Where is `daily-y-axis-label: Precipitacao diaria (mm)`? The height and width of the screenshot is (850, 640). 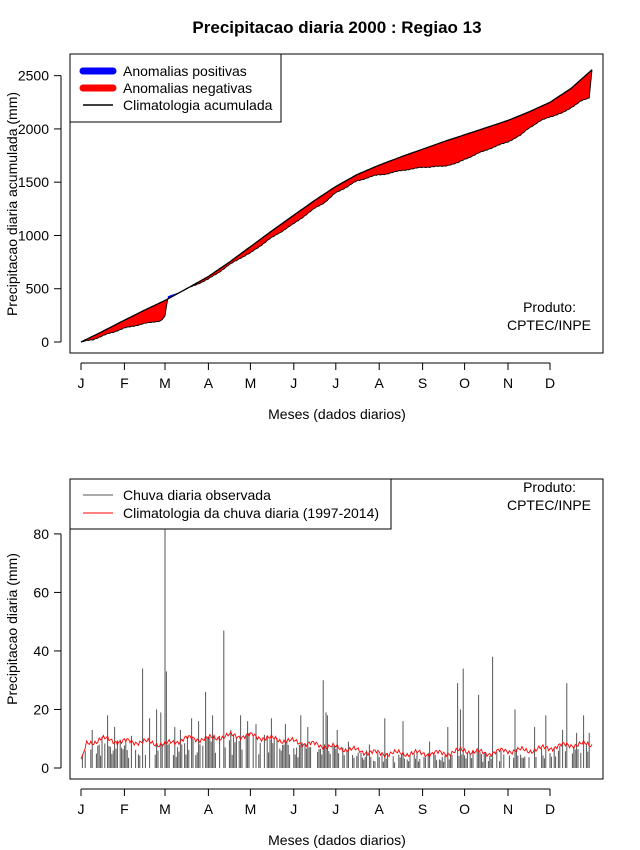 daily-y-axis-label: Precipitacao diaria (mm) is located at coordinates (12, 629).